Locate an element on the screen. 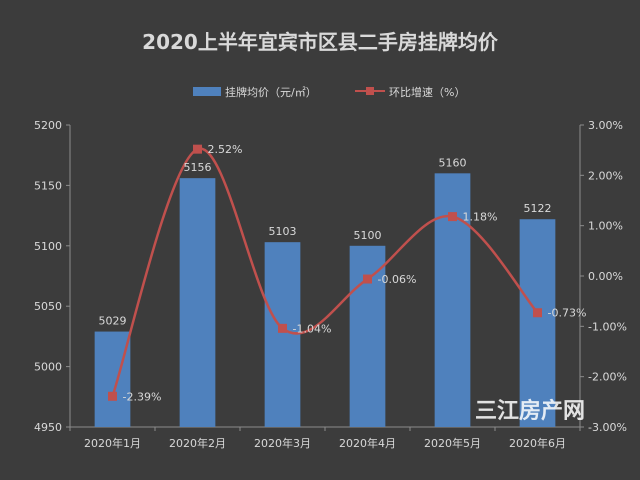 The image size is (640, 480). x-tick-label: 2020年2月 is located at coordinates (197, 443).